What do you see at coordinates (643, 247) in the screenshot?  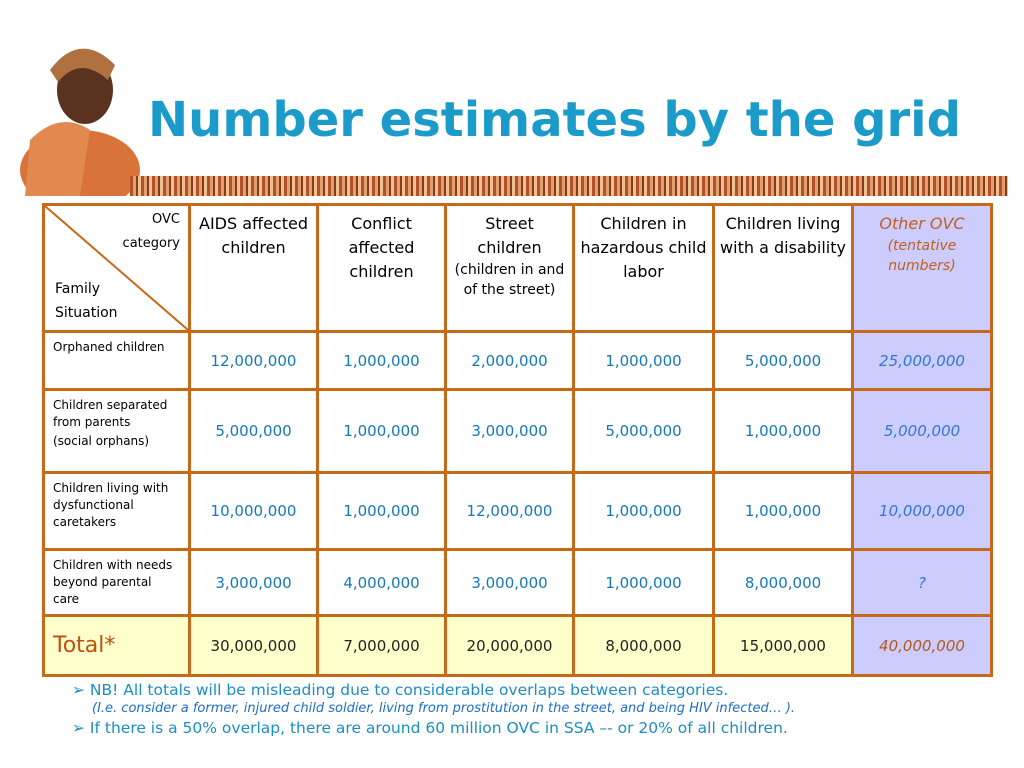 I see `column-label: Children in hazardous child labor` at bounding box center [643, 247].